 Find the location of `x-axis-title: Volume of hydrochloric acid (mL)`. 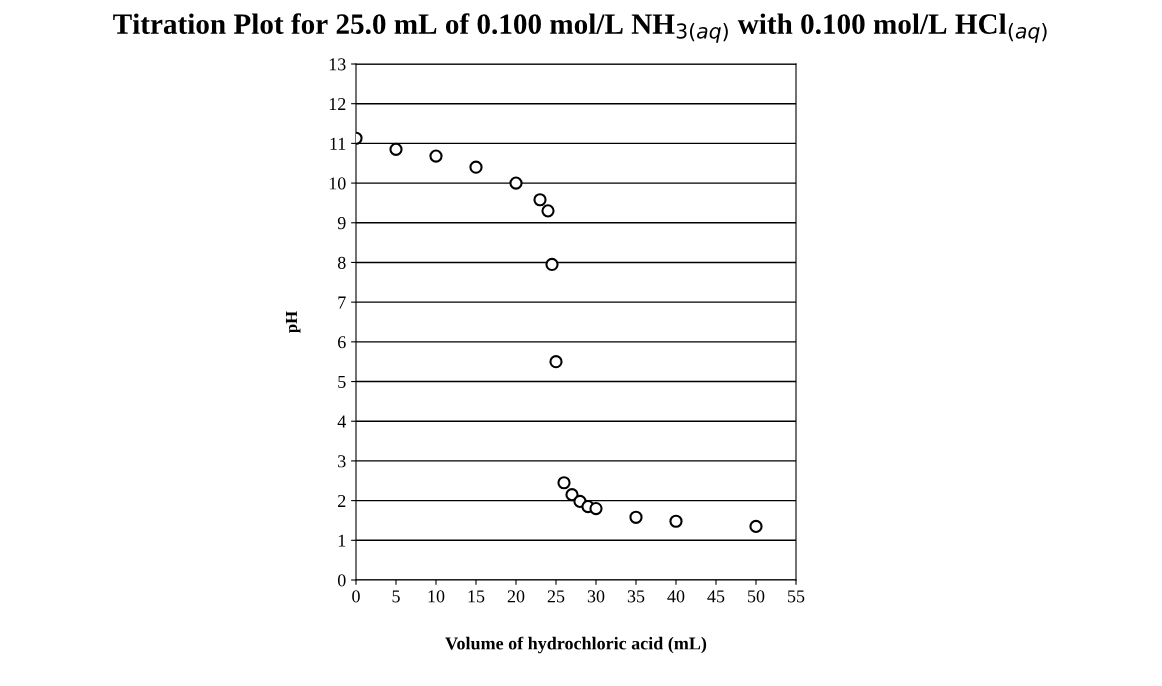

x-axis-title: Volume of hydrochloric acid (mL) is located at coordinates (576, 645).